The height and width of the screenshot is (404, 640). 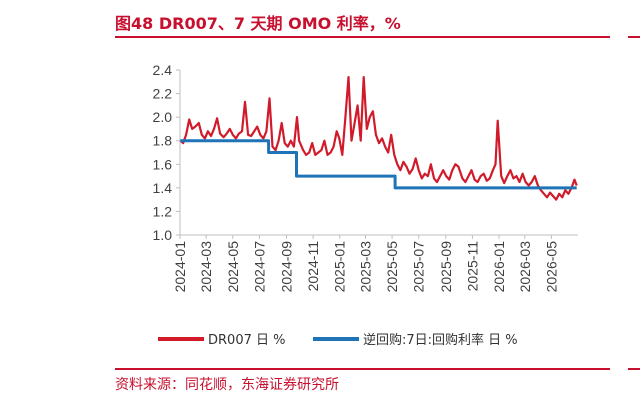 What do you see at coordinates (525, 267) in the screenshot?
I see `x-tick-label: 2026-03` at bounding box center [525, 267].